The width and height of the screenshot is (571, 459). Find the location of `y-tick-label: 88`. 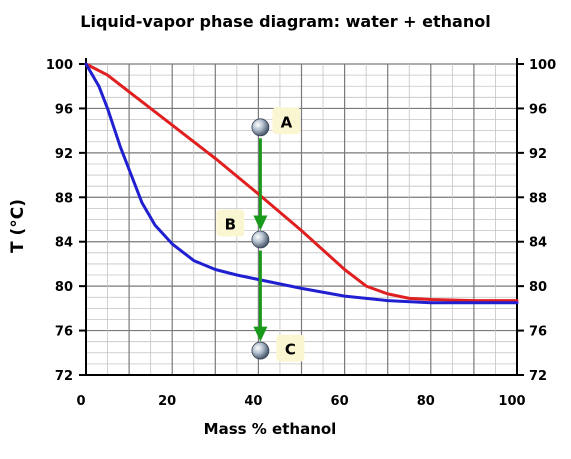

y-tick-label: 88 is located at coordinates (64, 198).